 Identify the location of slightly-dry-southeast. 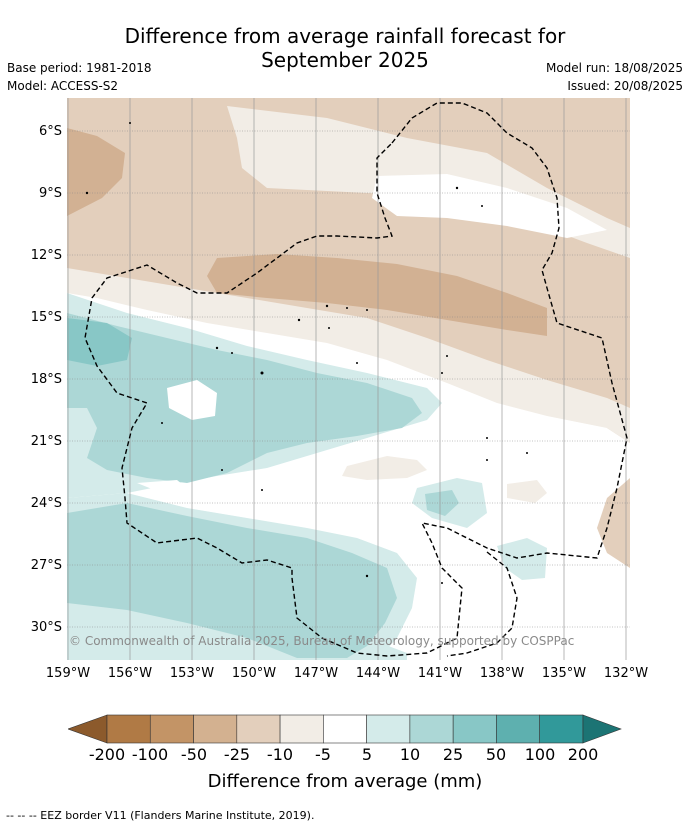
(527, 491).